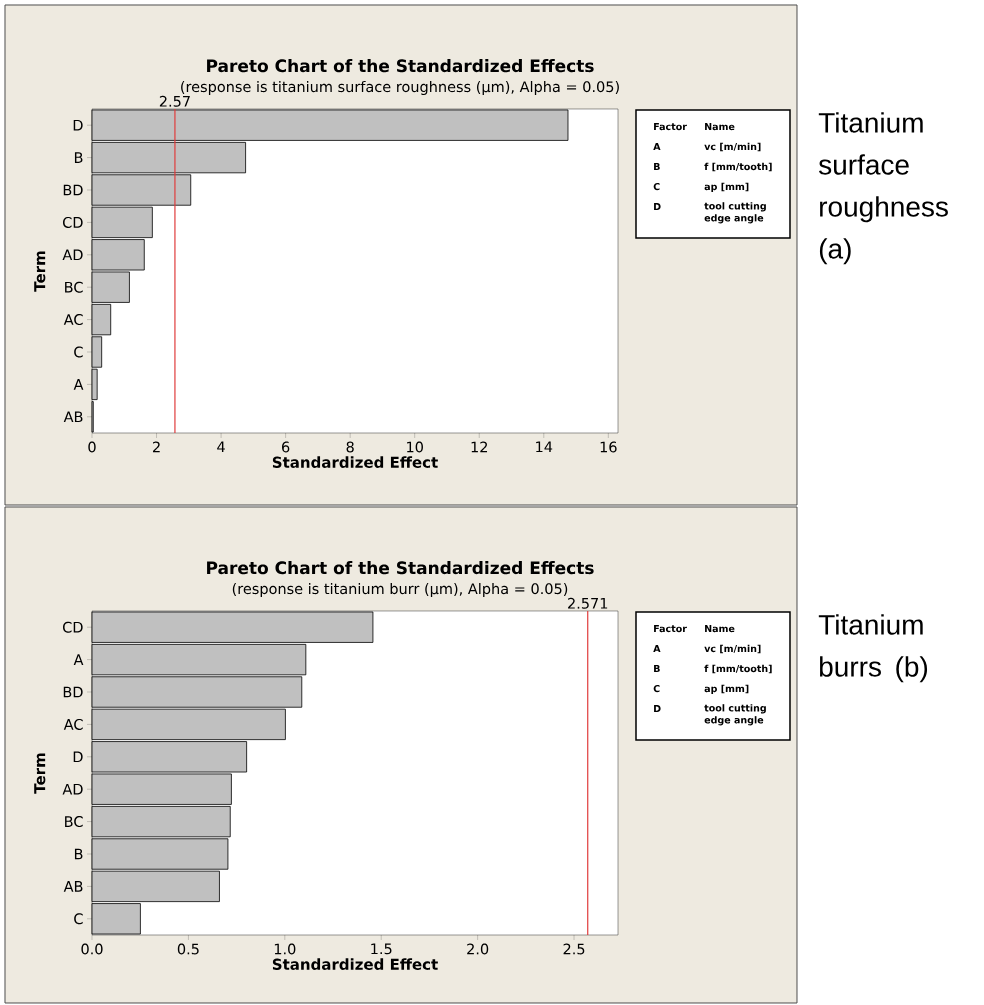 Image resolution: width=984 pixels, height=1005 pixels. I want to click on x-tick-label: 16, so click(608, 447).